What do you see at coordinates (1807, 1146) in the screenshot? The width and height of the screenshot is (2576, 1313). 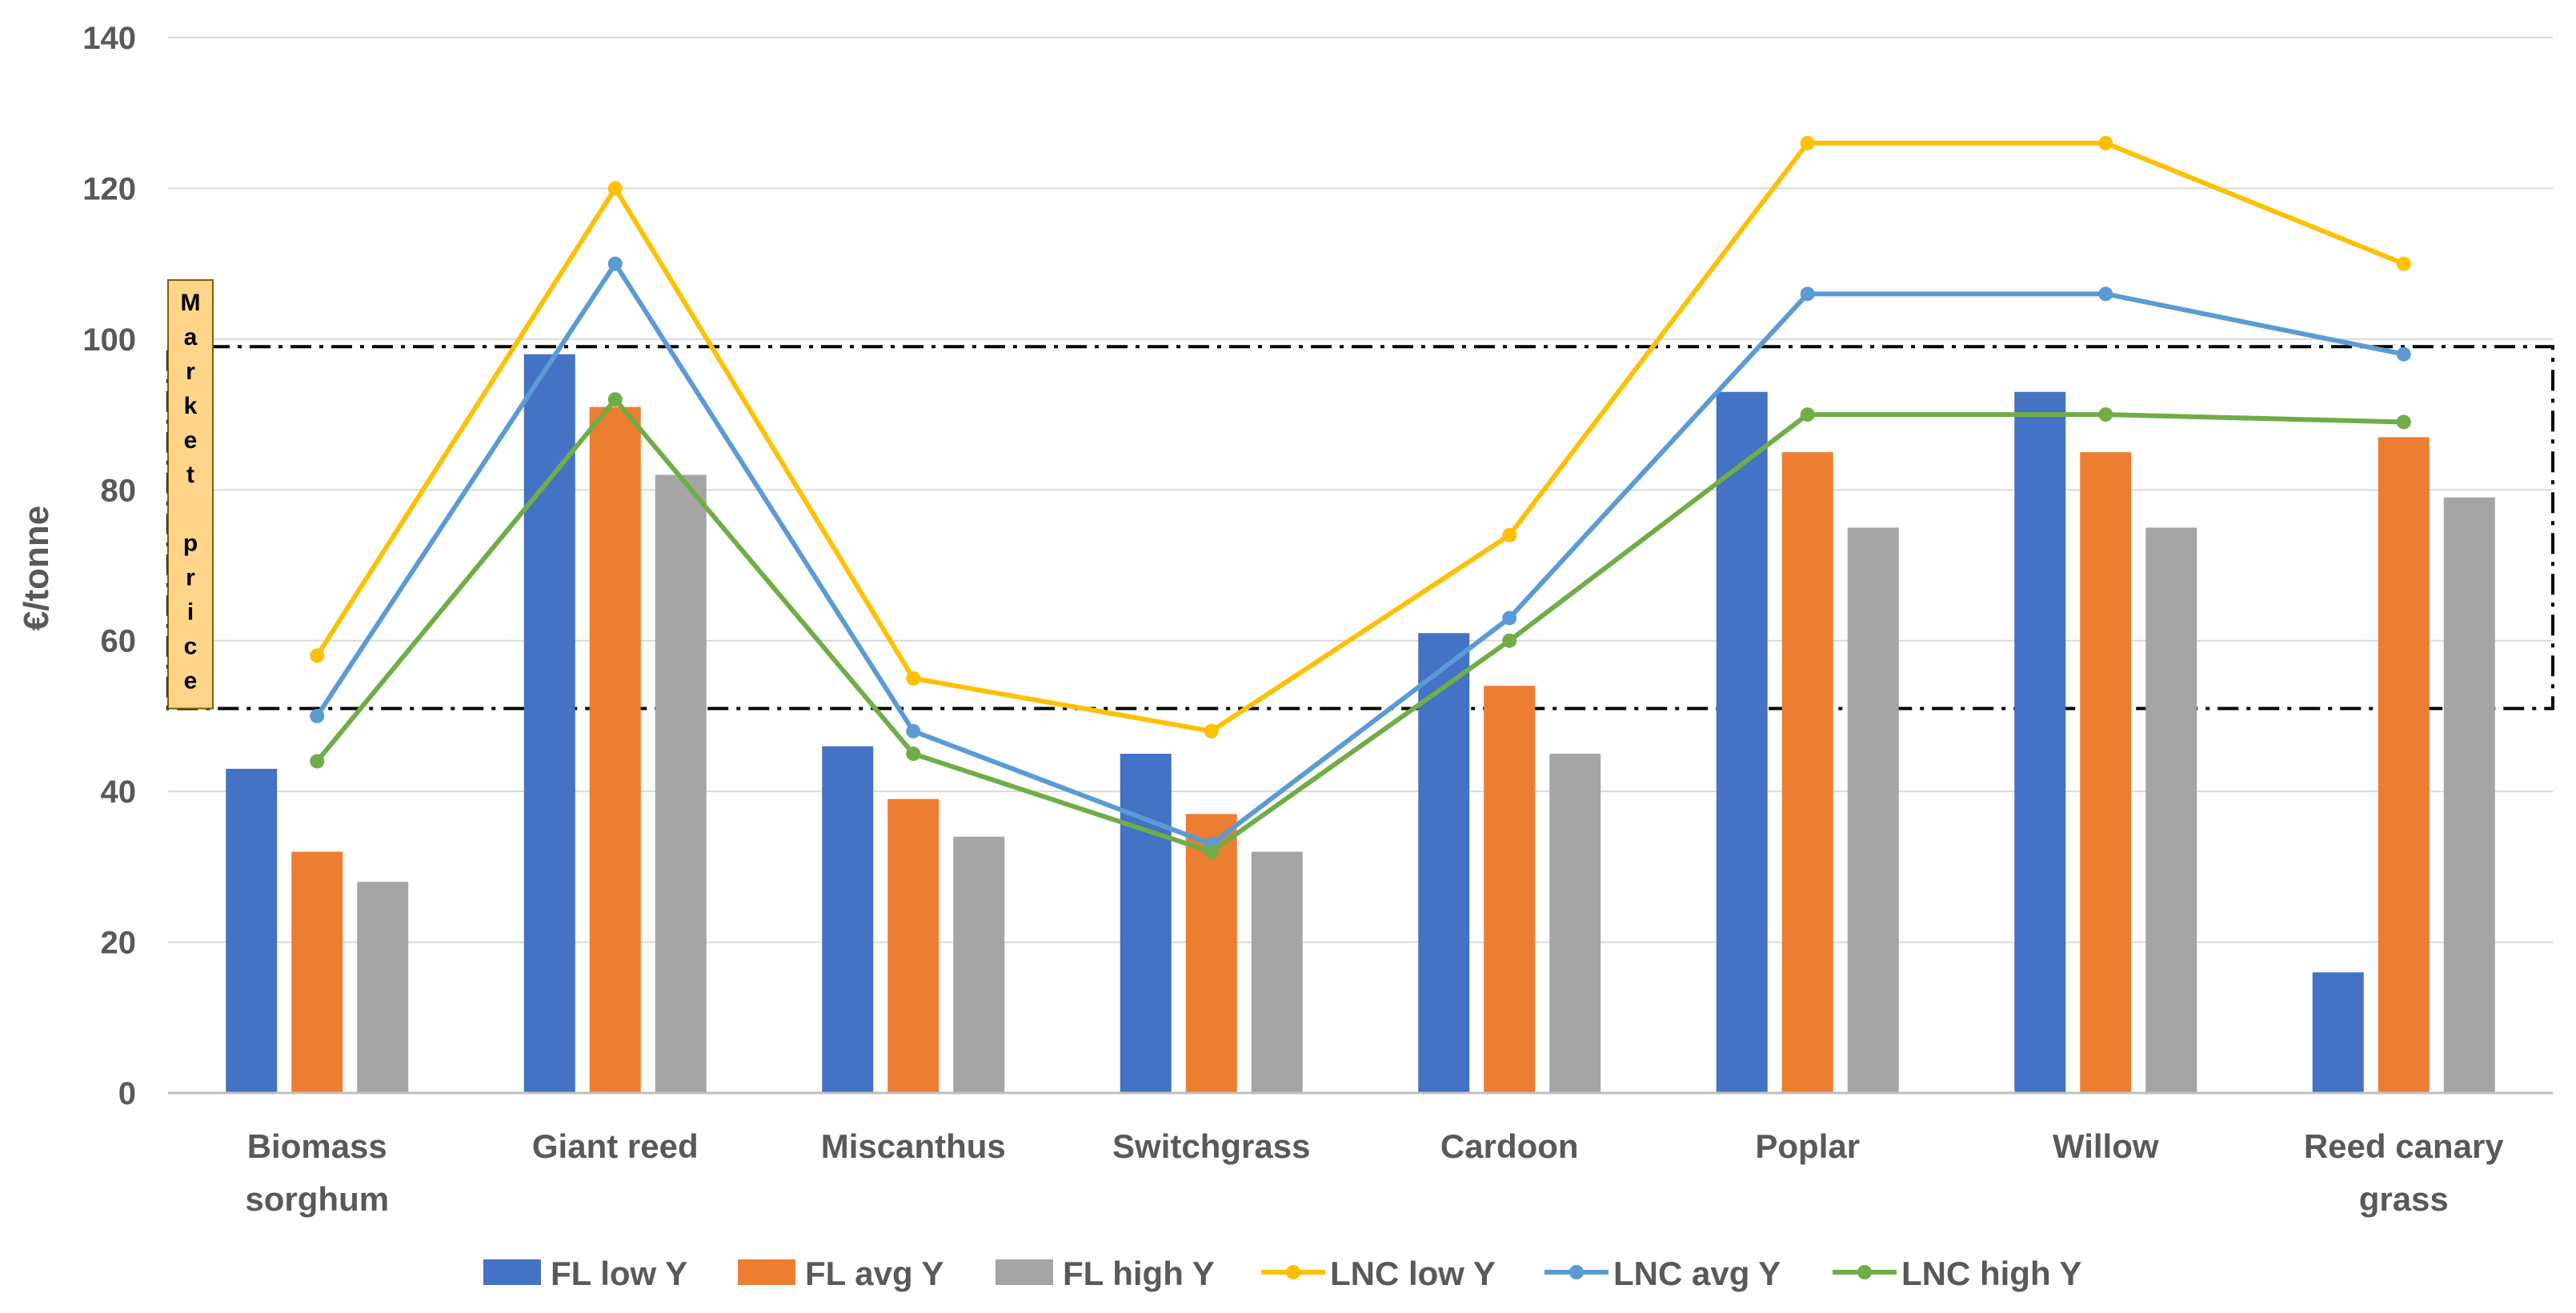 I see `x-tick-label: Poplar` at bounding box center [1807, 1146].